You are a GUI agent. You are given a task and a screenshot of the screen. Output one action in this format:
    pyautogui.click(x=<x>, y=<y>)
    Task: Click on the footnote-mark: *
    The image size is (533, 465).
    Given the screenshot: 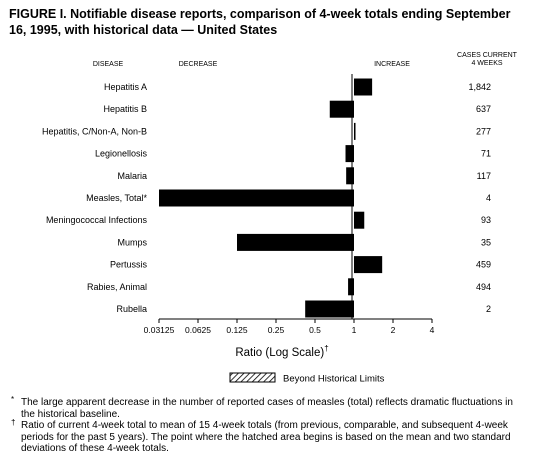 What is the action you would take?
    pyautogui.click(x=13, y=399)
    